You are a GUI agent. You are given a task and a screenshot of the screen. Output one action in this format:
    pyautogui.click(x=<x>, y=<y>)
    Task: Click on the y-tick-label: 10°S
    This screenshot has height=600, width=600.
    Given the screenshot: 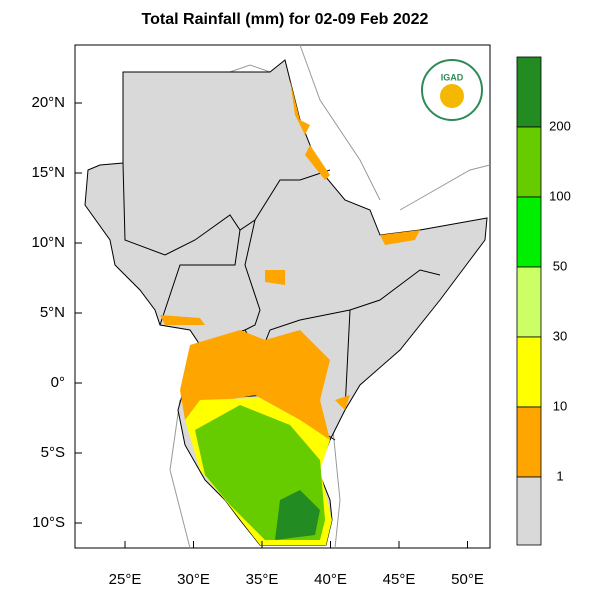 What is the action you would take?
    pyautogui.click(x=48, y=522)
    